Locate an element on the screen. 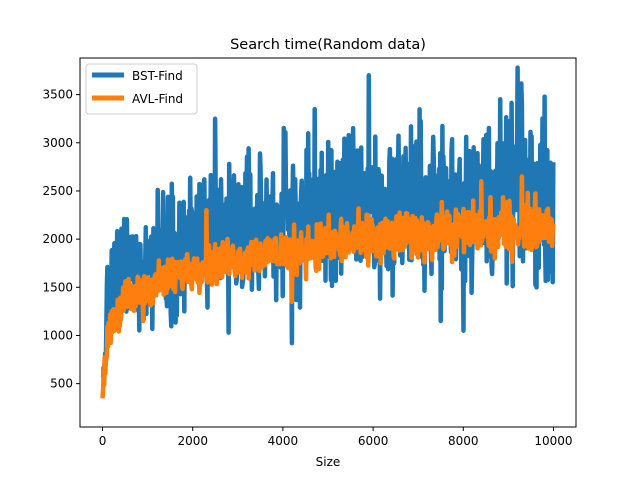 Image resolution: width=640 pixels, height=480 pixels. y-tick-label: 1000 is located at coordinates (57, 335).